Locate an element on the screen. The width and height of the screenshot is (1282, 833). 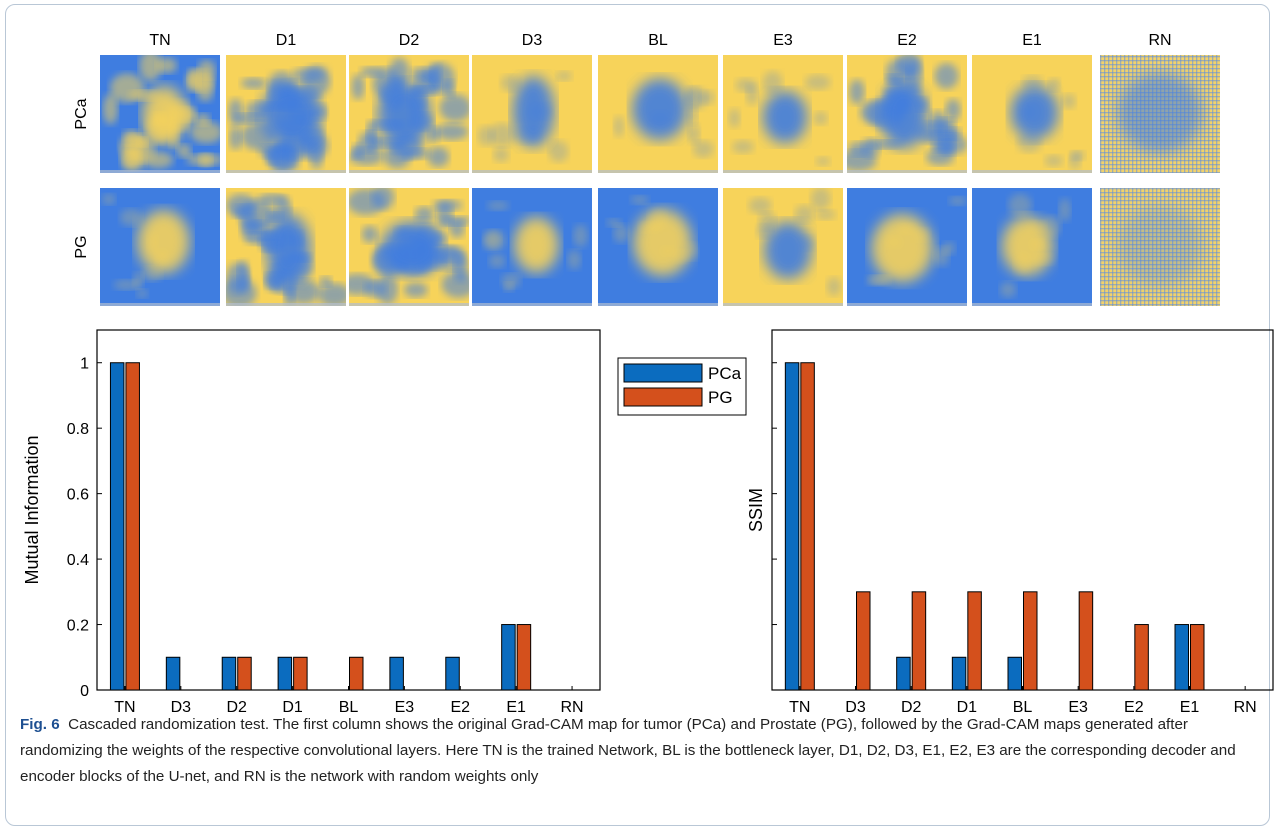
gradcam-tile-pca-d1 is located at coordinates (286, 114).